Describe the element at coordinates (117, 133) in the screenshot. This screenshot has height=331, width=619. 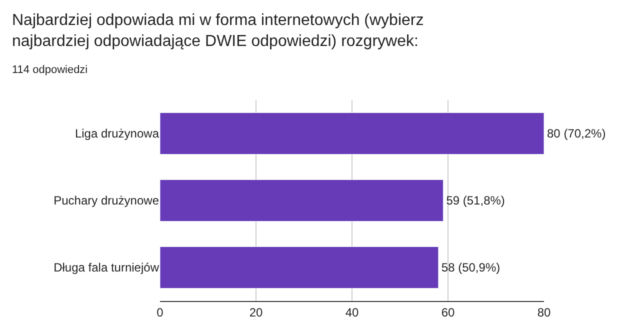
I see `y-tick-label: Liga drużynowa` at that location.